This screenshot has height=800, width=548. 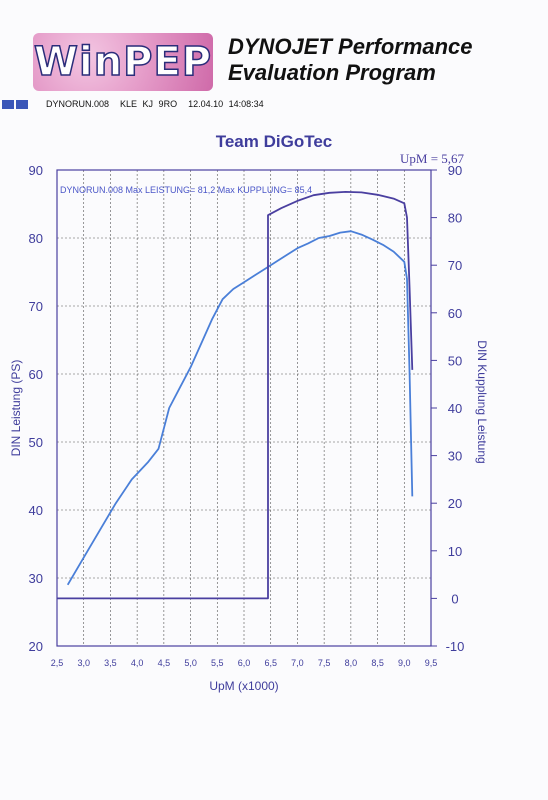 I want to click on x-tick-label: 3,0, so click(x=83, y=663).